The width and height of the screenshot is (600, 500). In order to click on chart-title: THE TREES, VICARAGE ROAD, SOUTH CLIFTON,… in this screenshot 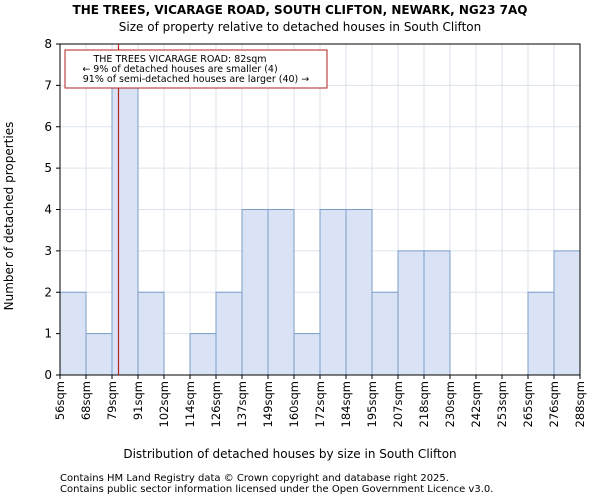, I will do `click(300, 10)`.